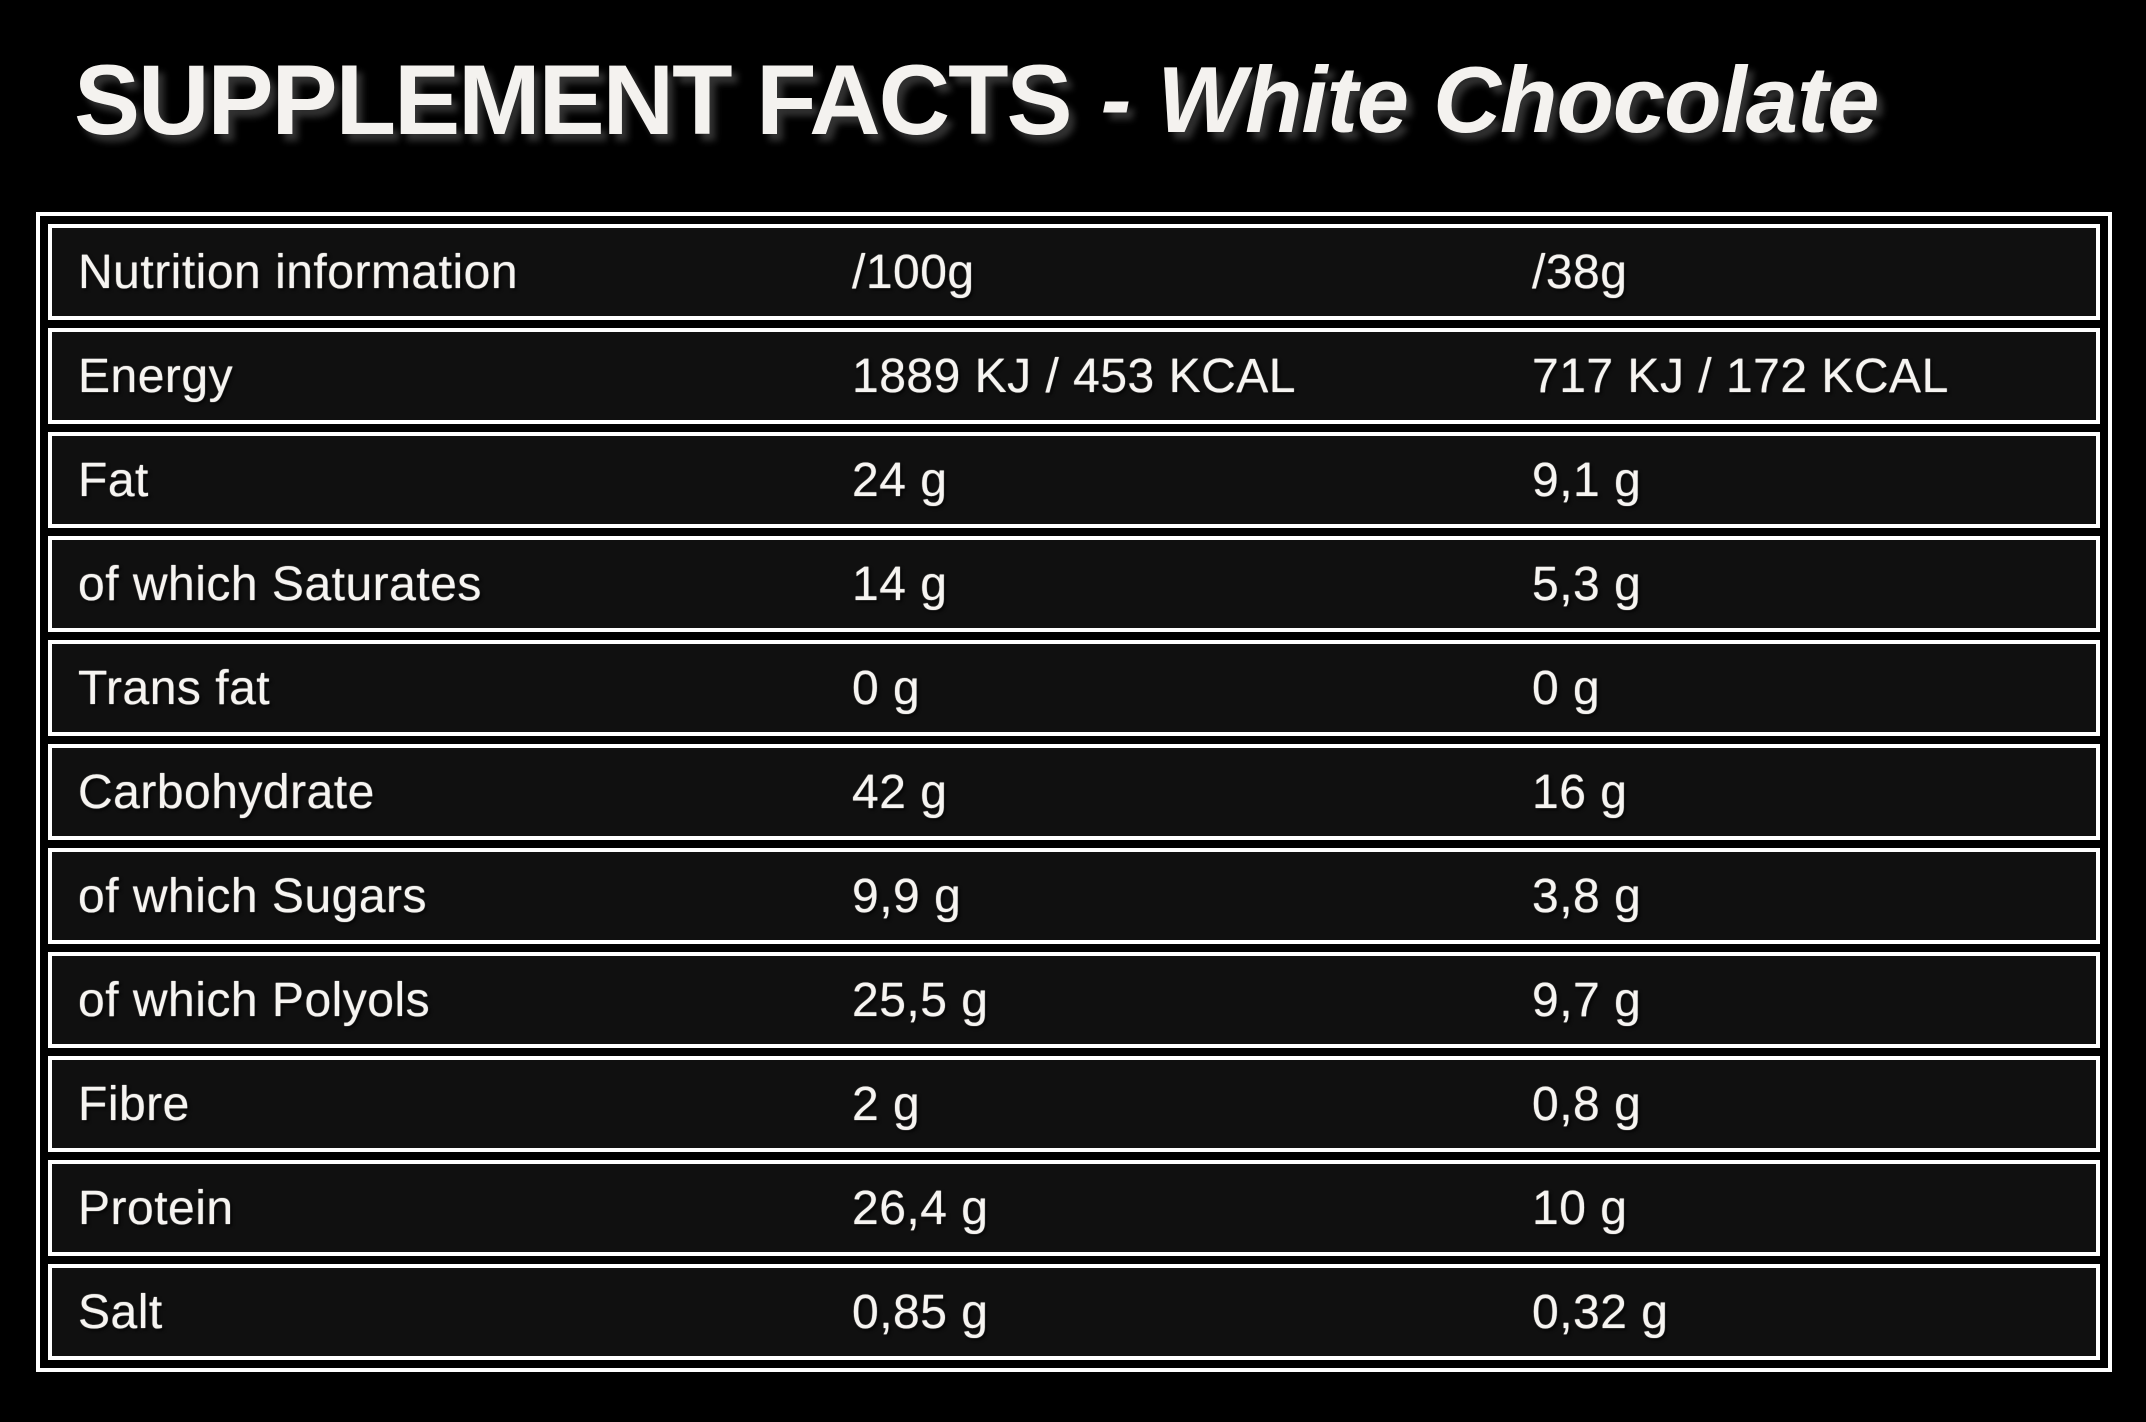 The height and width of the screenshot is (1422, 2146). Describe the element at coordinates (1587, 480) in the screenshot. I see `row-value-per-38g: 9,1 g` at that location.